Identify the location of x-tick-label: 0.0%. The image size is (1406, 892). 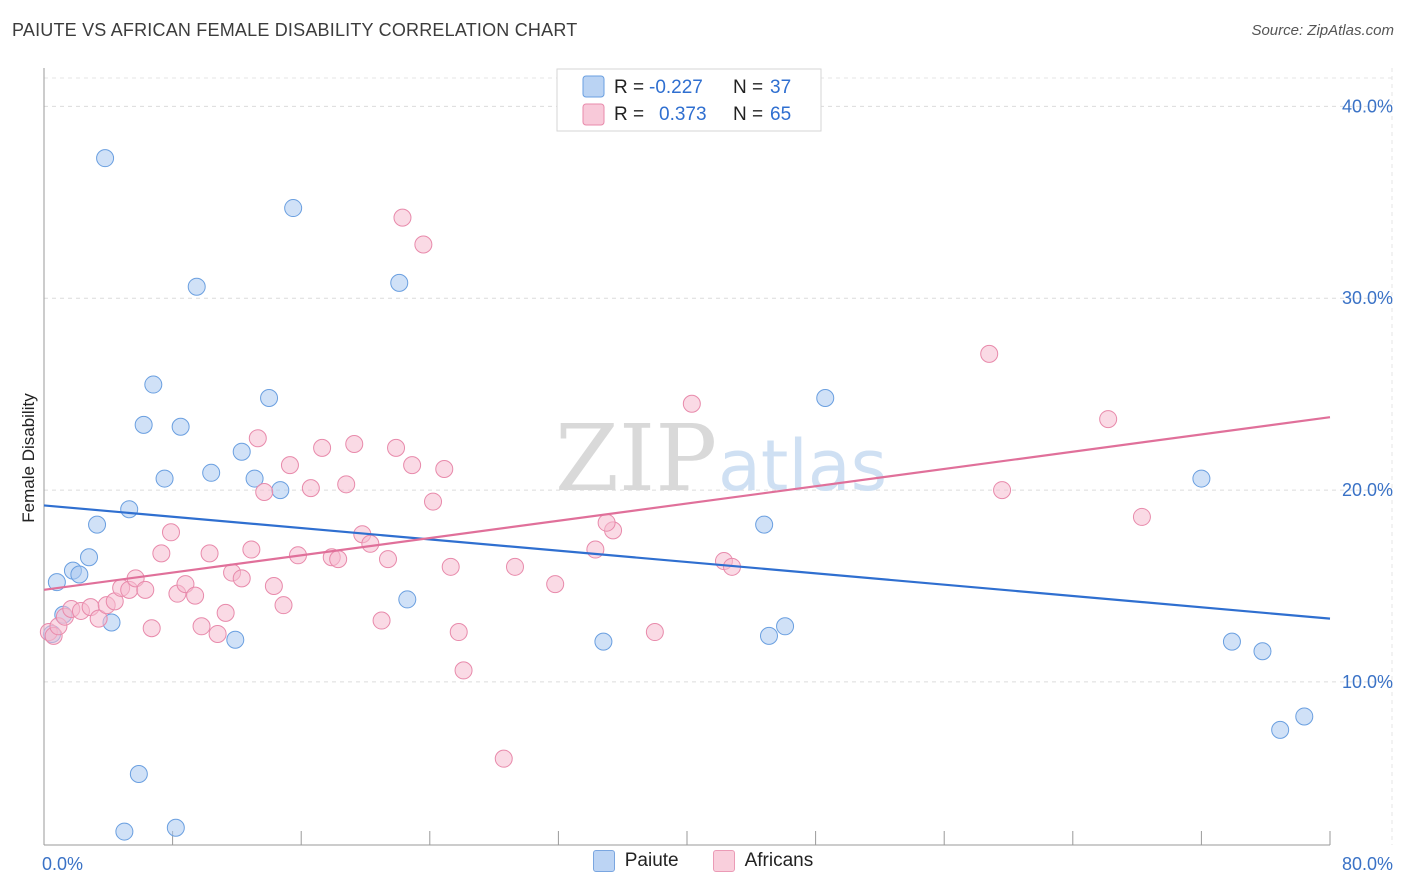
(62, 864).